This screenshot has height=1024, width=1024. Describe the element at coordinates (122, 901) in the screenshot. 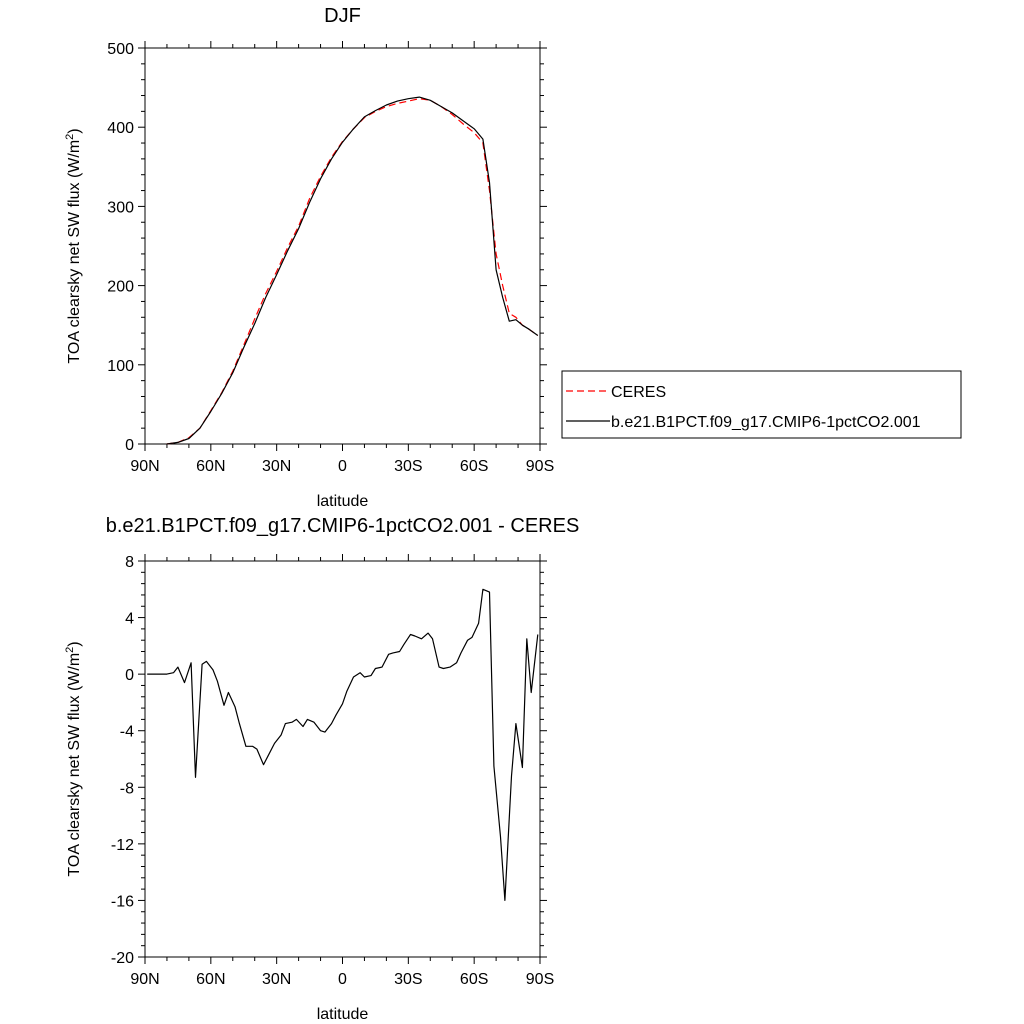

I see `y-tick-label: -16` at that location.